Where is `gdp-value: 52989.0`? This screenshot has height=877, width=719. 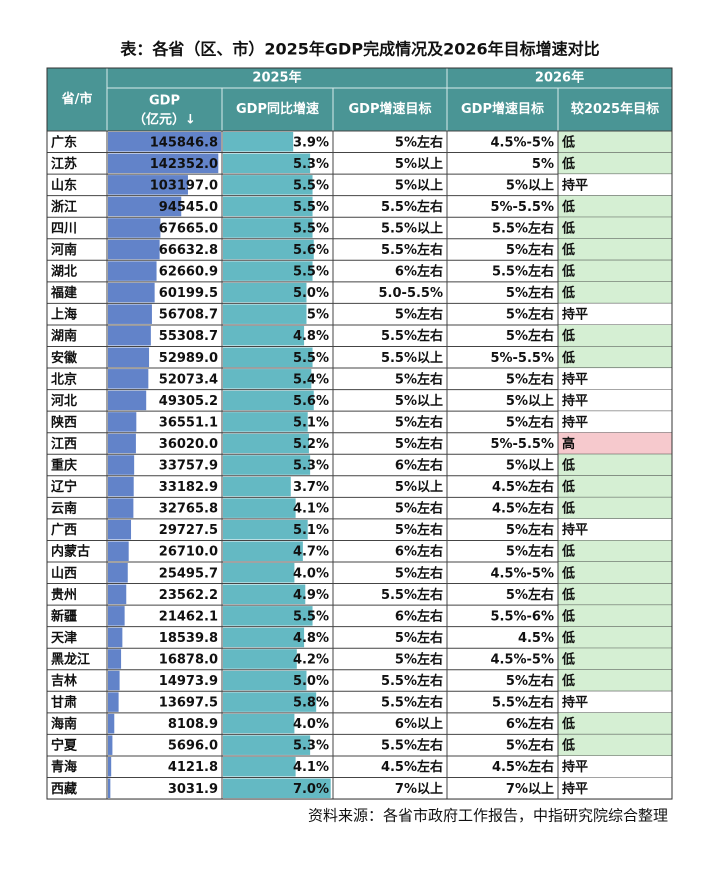 gdp-value: 52989.0 is located at coordinates (188, 358).